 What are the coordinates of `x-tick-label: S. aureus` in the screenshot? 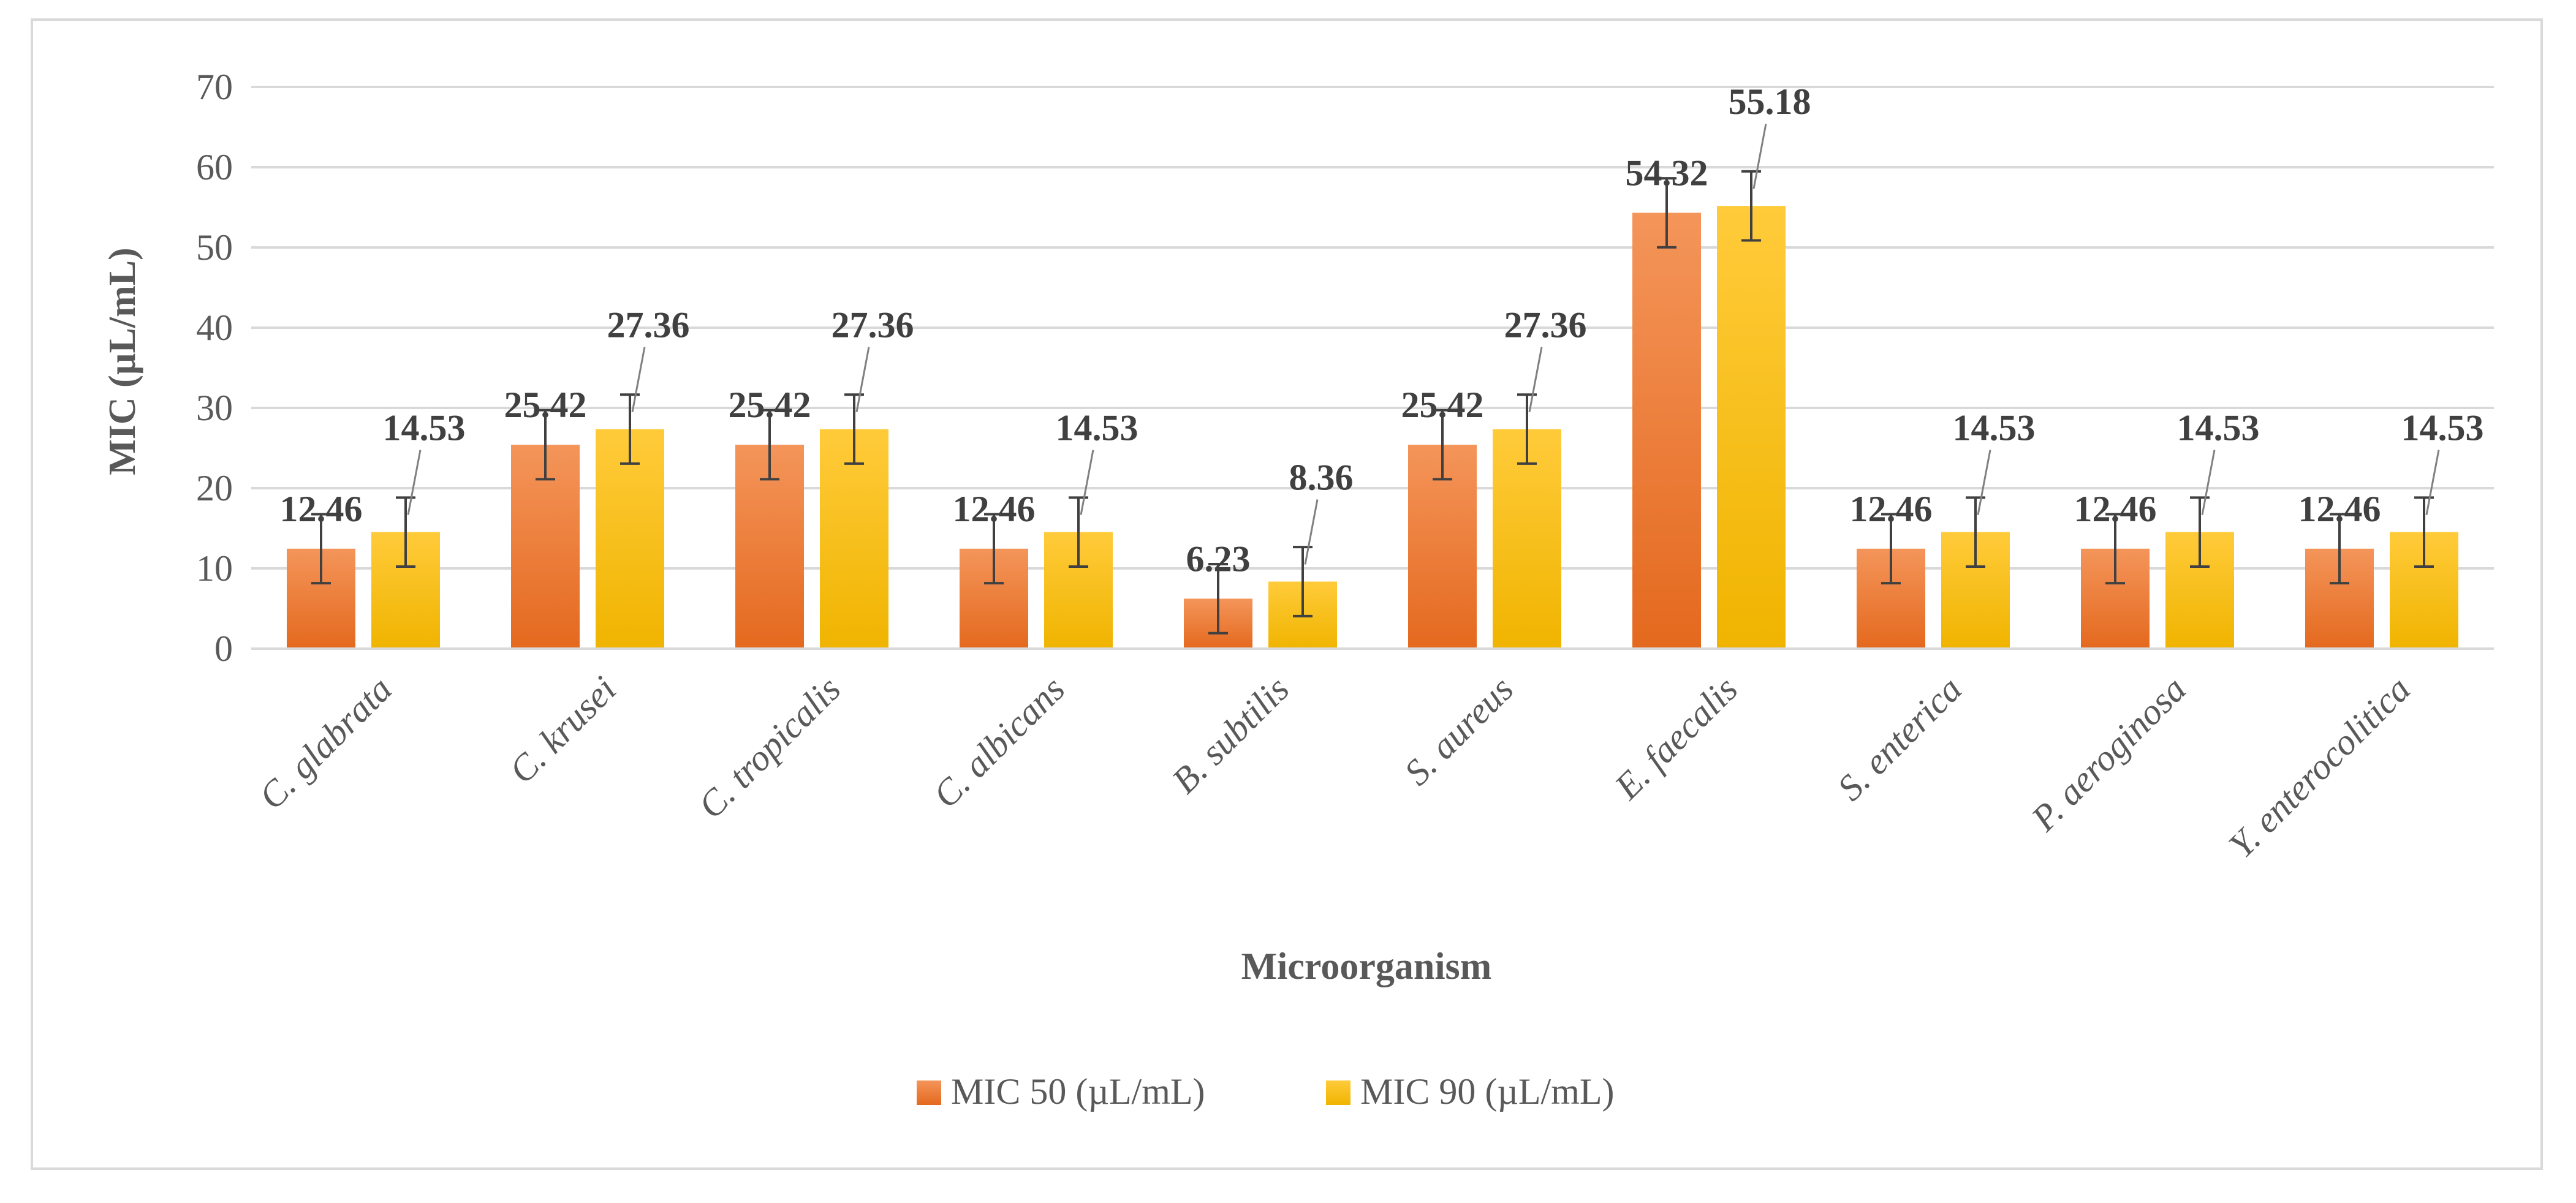 It's located at (1458, 731).